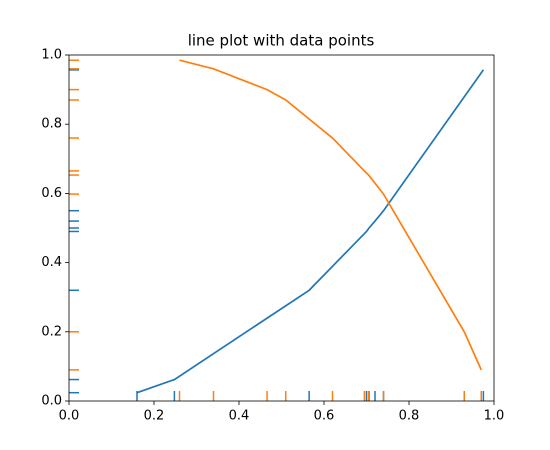 This screenshot has width=550, height=450. What do you see at coordinates (51, 401) in the screenshot?
I see `y-tick-label: 0.0` at bounding box center [51, 401].